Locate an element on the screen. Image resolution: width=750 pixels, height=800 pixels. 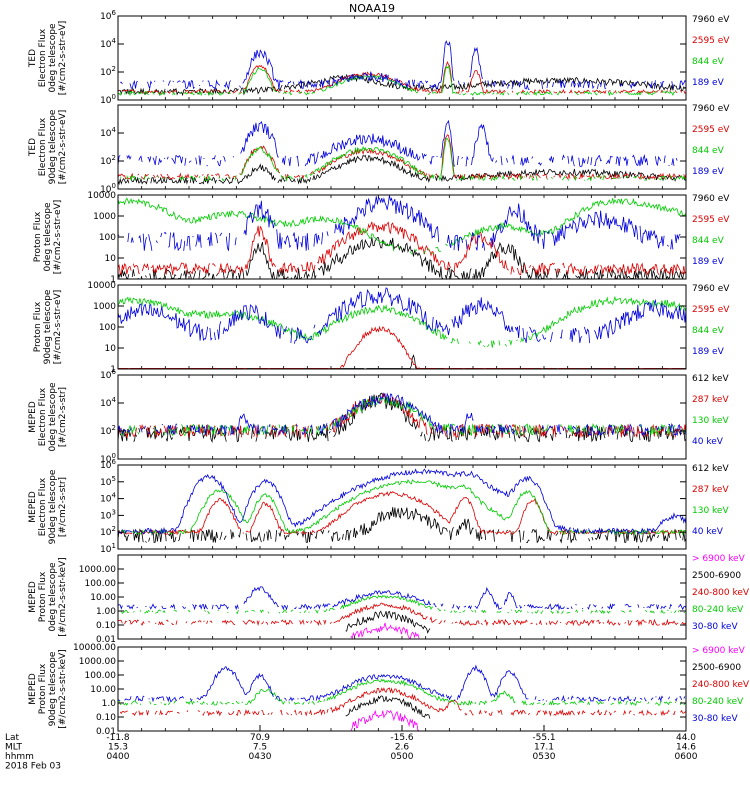
y-tick-label-1-3: 10² is located at coordinates (108, 71).